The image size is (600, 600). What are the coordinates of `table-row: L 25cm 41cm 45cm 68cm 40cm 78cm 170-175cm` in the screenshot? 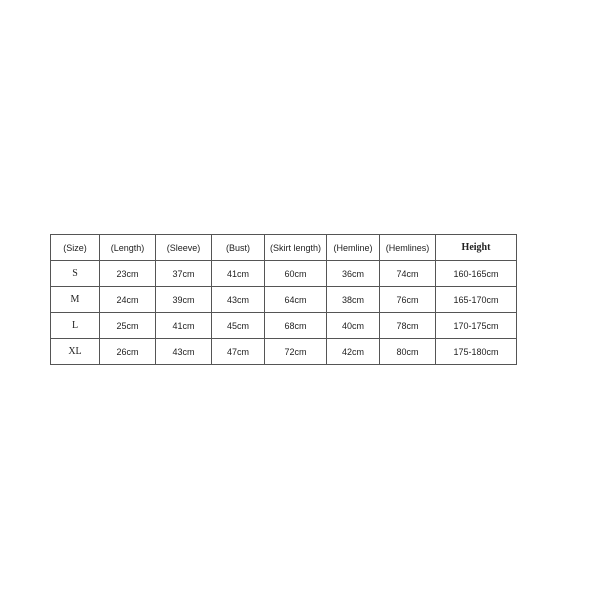 It's located at (283, 325).